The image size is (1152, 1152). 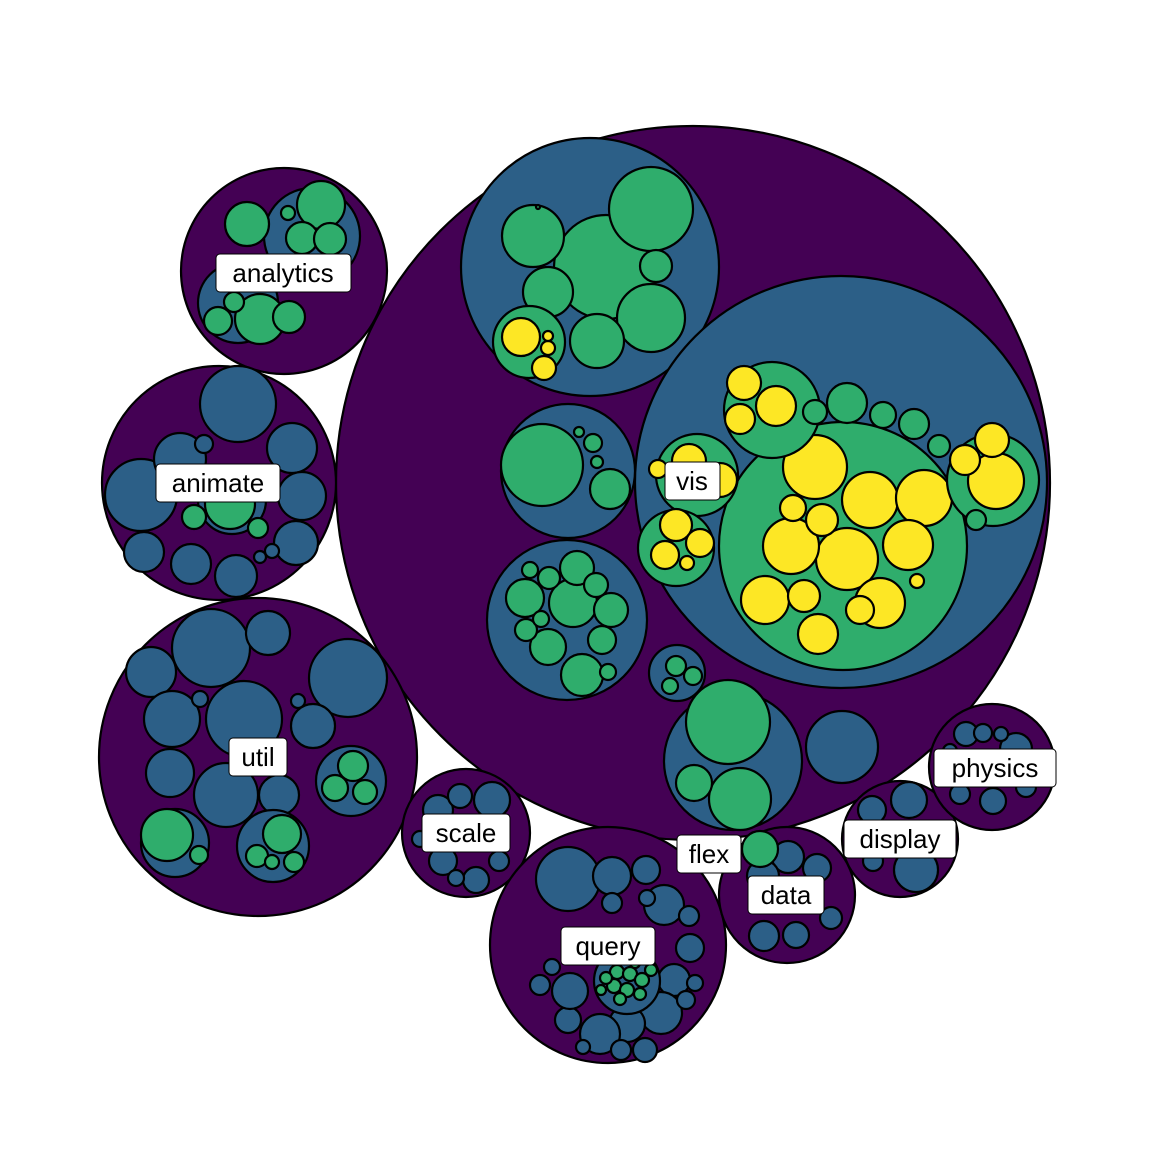 I want to click on group-label-animate: animate, so click(x=218, y=483).